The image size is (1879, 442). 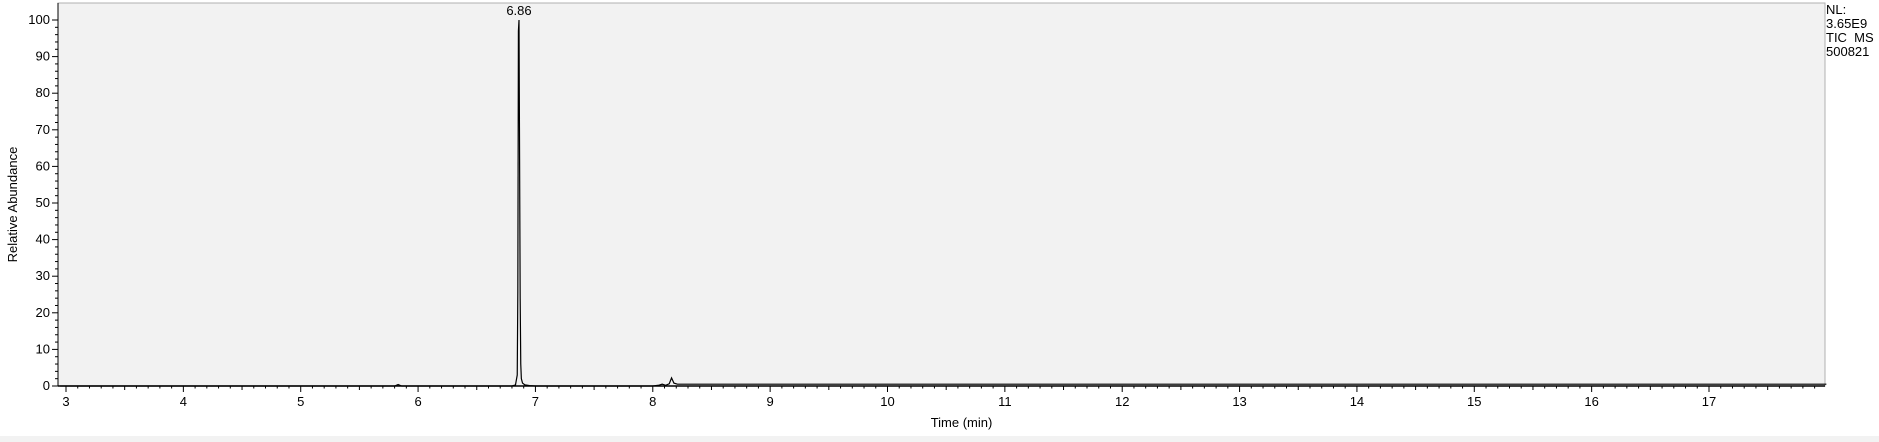 What do you see at coordinates (43, 348) in the screenshot?
I see `y-tick-label: 10` at bounding box center [43, 348].